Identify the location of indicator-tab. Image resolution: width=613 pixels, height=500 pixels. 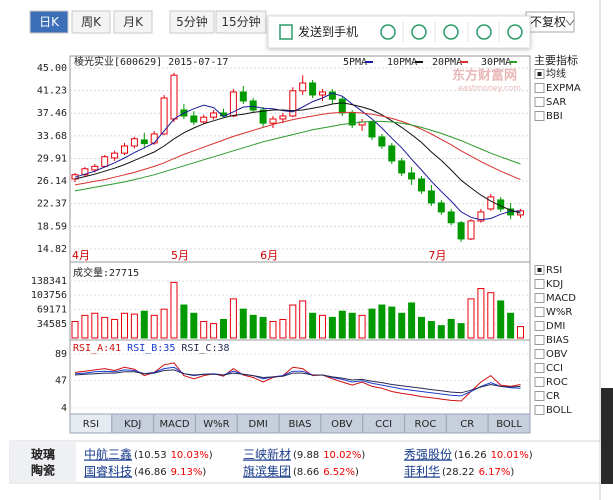
(509, 423).